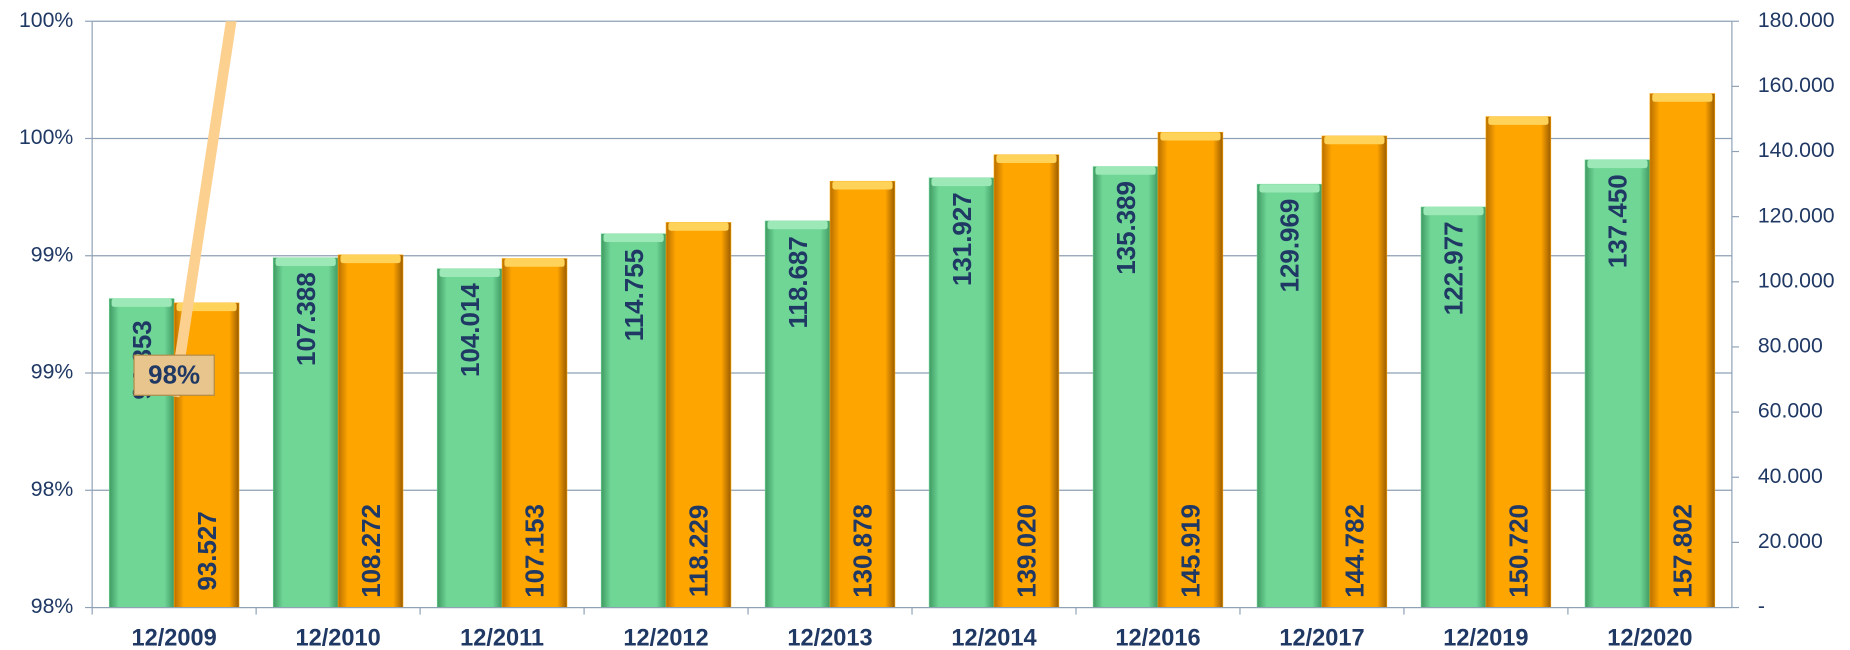  What do you see at coordinates (1684, 551) in the screenshot?
I see `data-label: 157.802` at bounding box center [1684, 551].